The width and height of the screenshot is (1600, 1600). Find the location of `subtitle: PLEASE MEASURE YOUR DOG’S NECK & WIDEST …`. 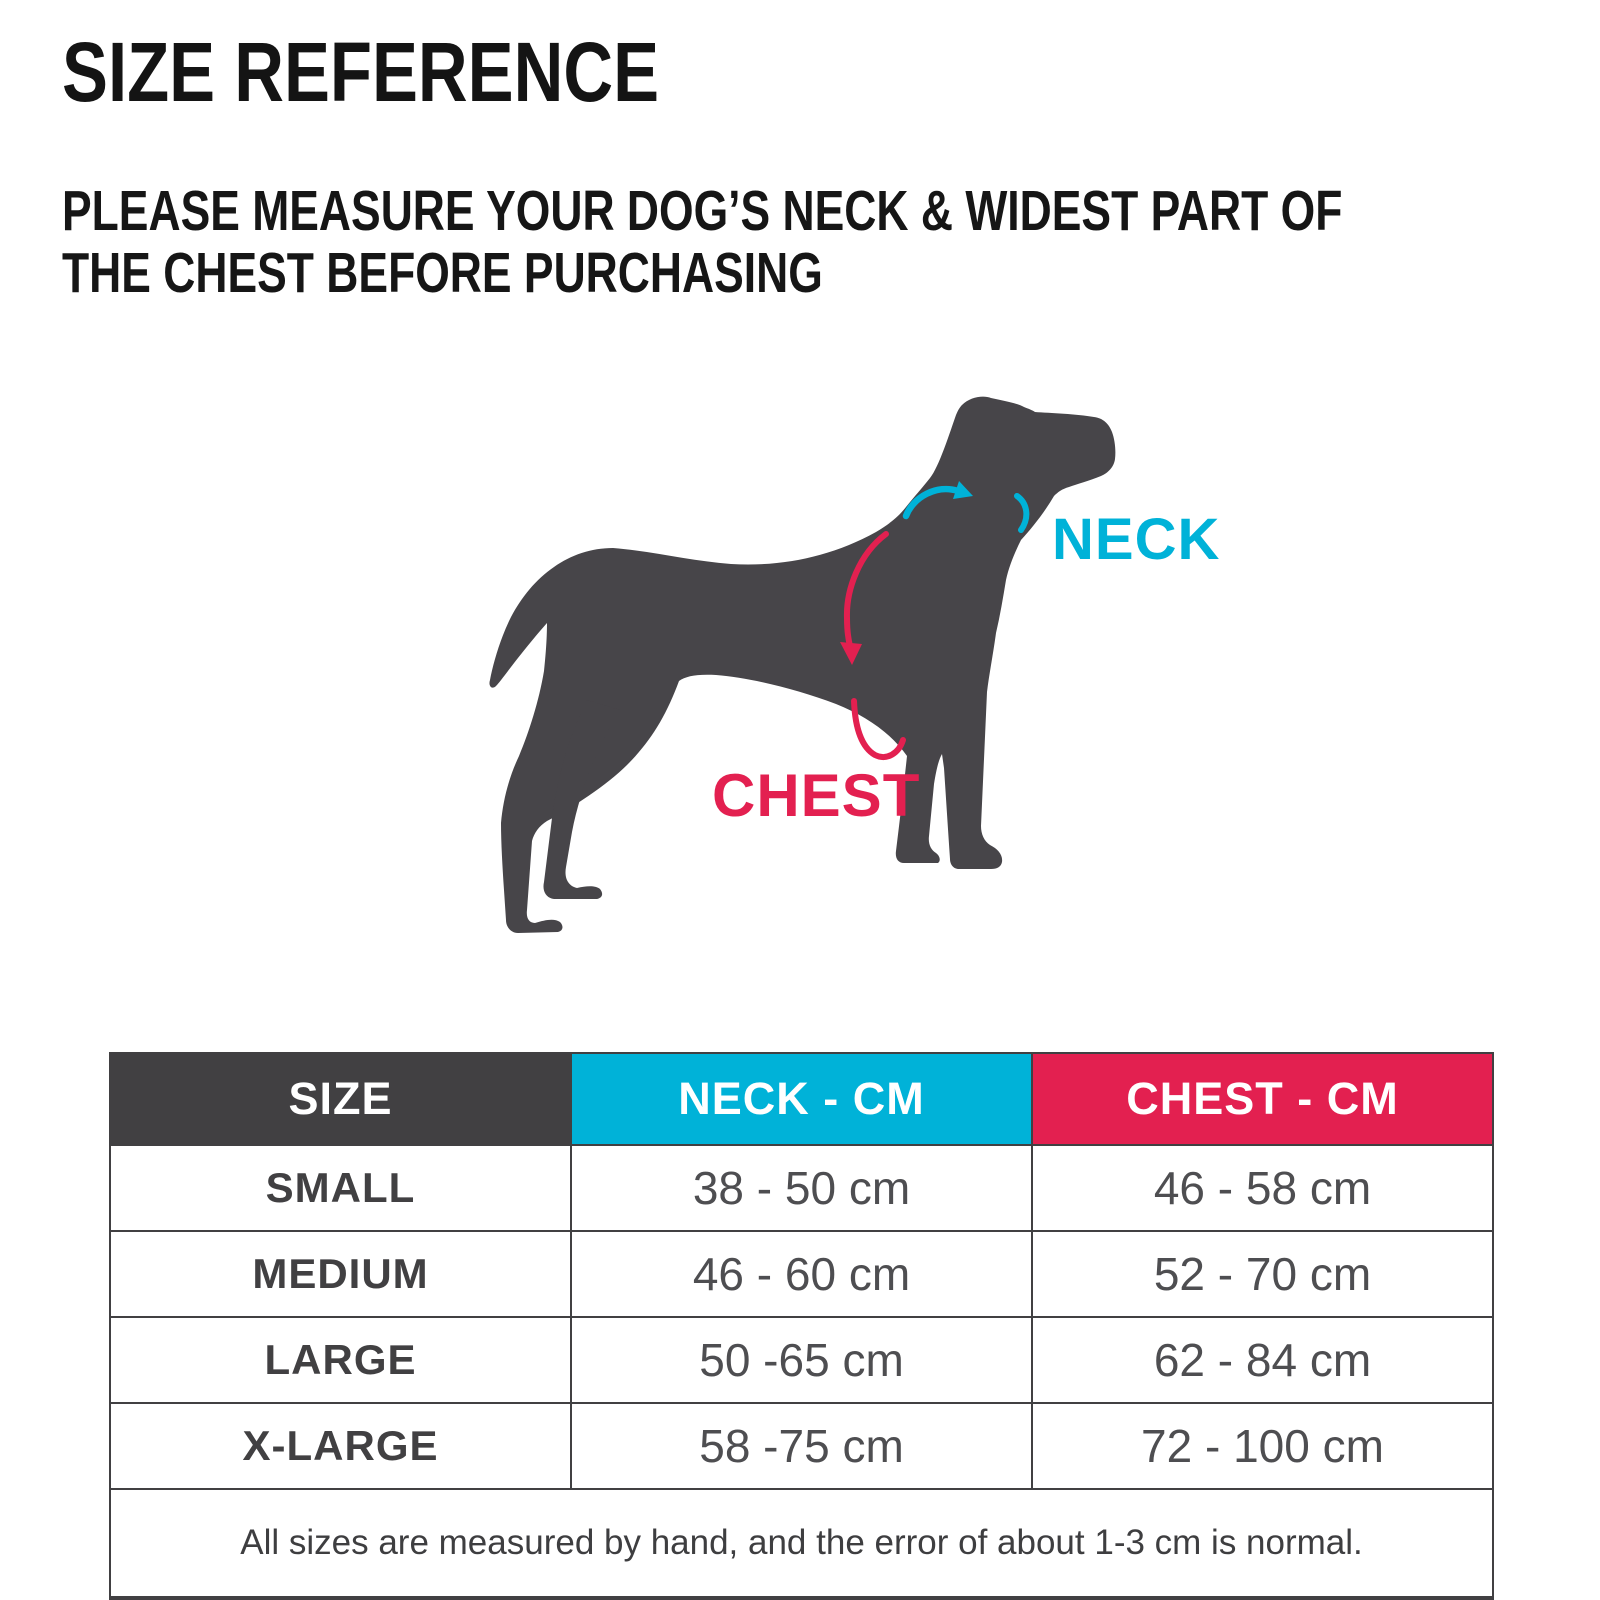

subtitle: PLEASE MEASURE YOUR DOG’S NECK & WIDEST … is located at coordinates (702, 242).